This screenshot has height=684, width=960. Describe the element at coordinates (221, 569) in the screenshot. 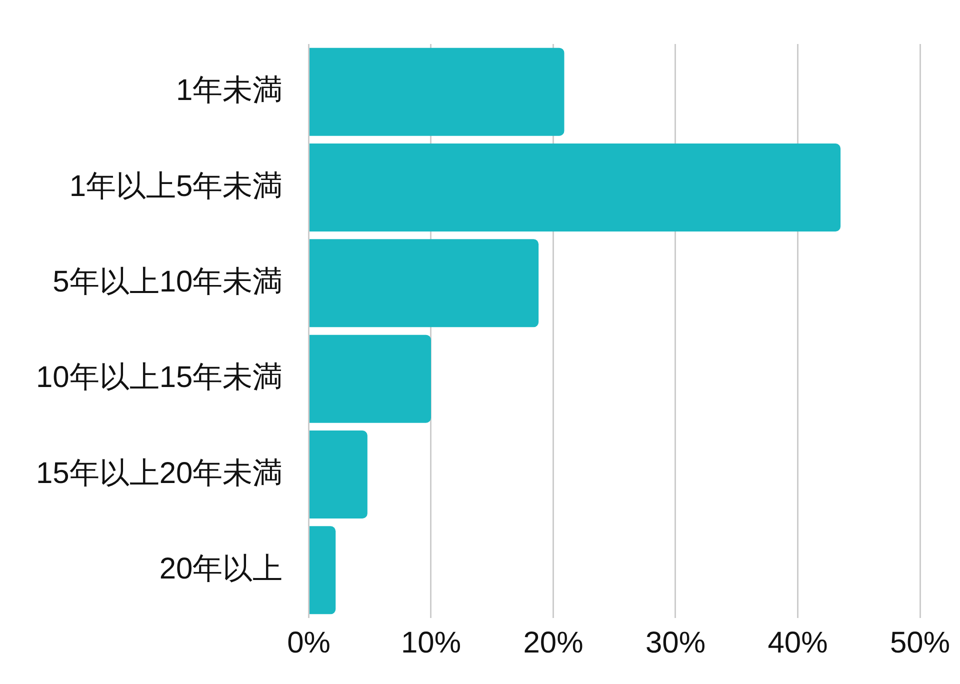

I see `y-tick-label: 20年以上` at that location.